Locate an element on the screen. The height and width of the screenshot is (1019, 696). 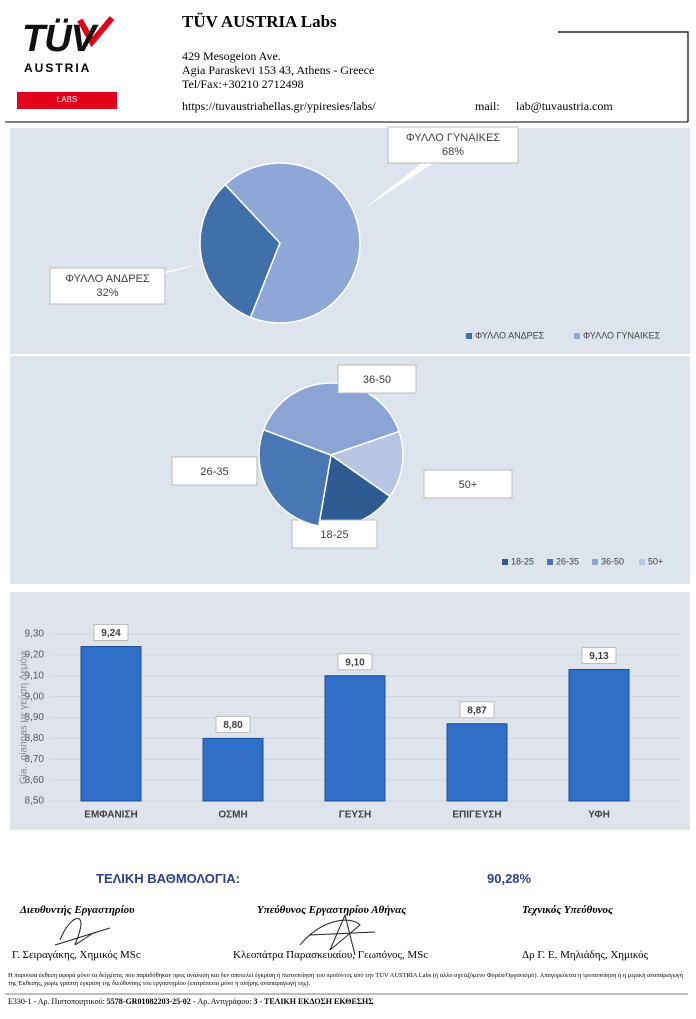
y-tick-label: 9,10 is located at coordinates (35, 675).